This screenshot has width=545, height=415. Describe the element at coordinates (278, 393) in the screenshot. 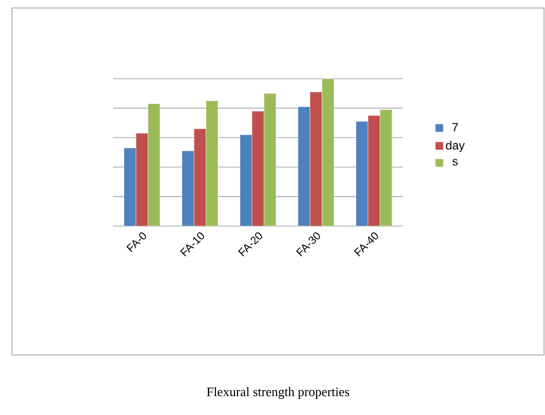

I see `text: Flexural strength properties` at that location.